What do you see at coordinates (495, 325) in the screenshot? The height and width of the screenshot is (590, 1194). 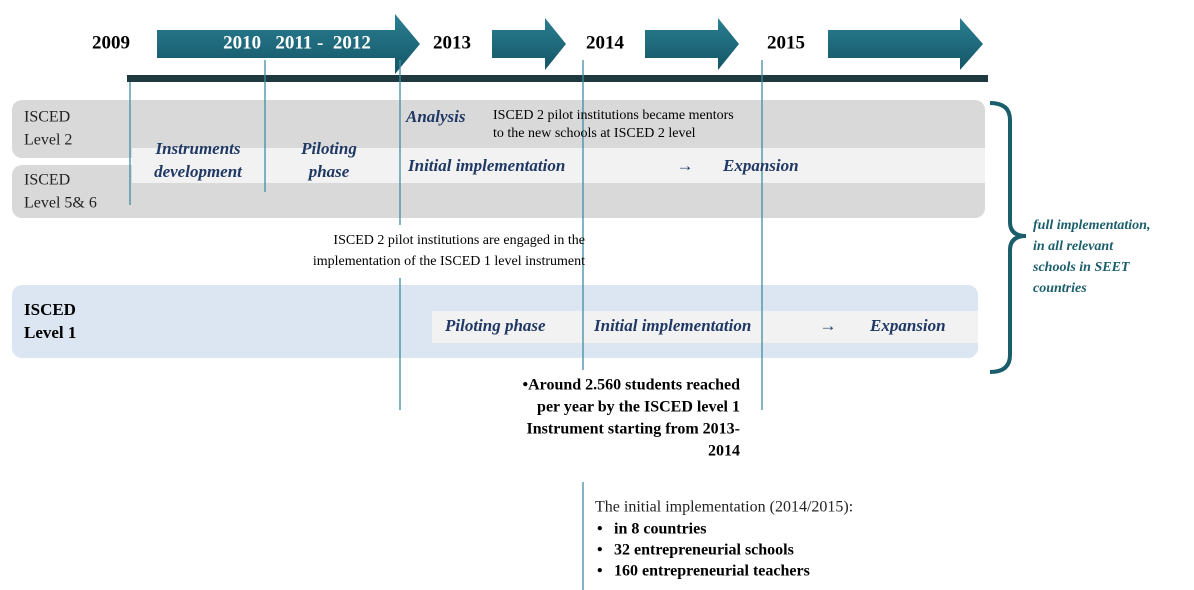 I see `phase: Piloting phase` at bounding box center [495, 325].